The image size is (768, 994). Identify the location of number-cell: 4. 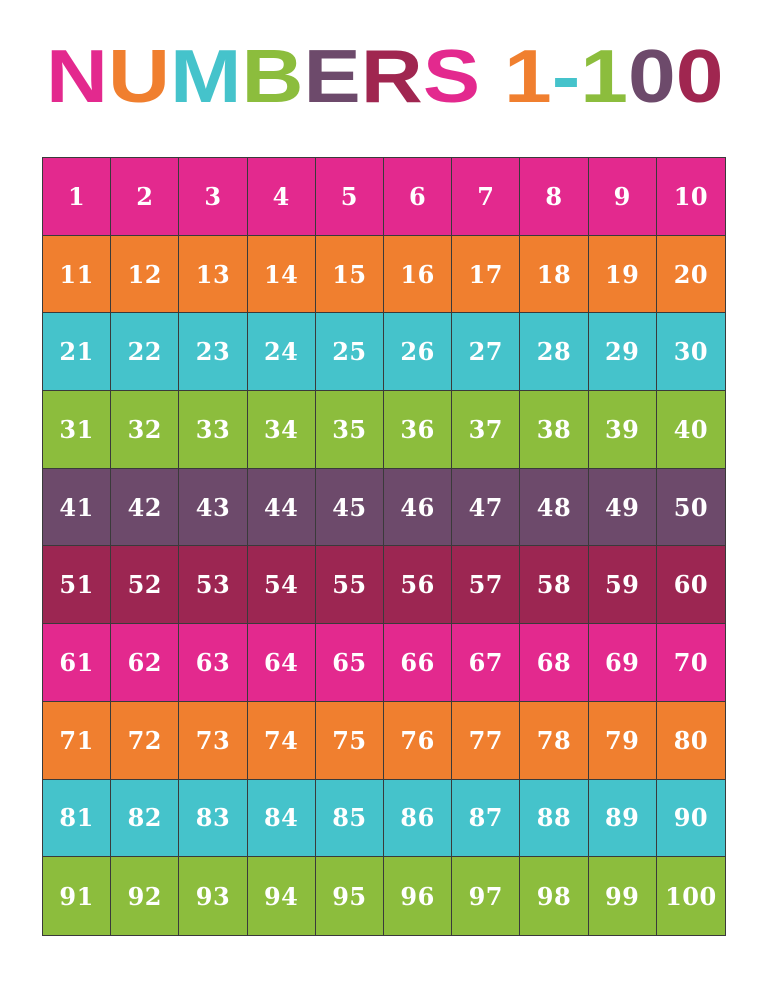
(281, 197).